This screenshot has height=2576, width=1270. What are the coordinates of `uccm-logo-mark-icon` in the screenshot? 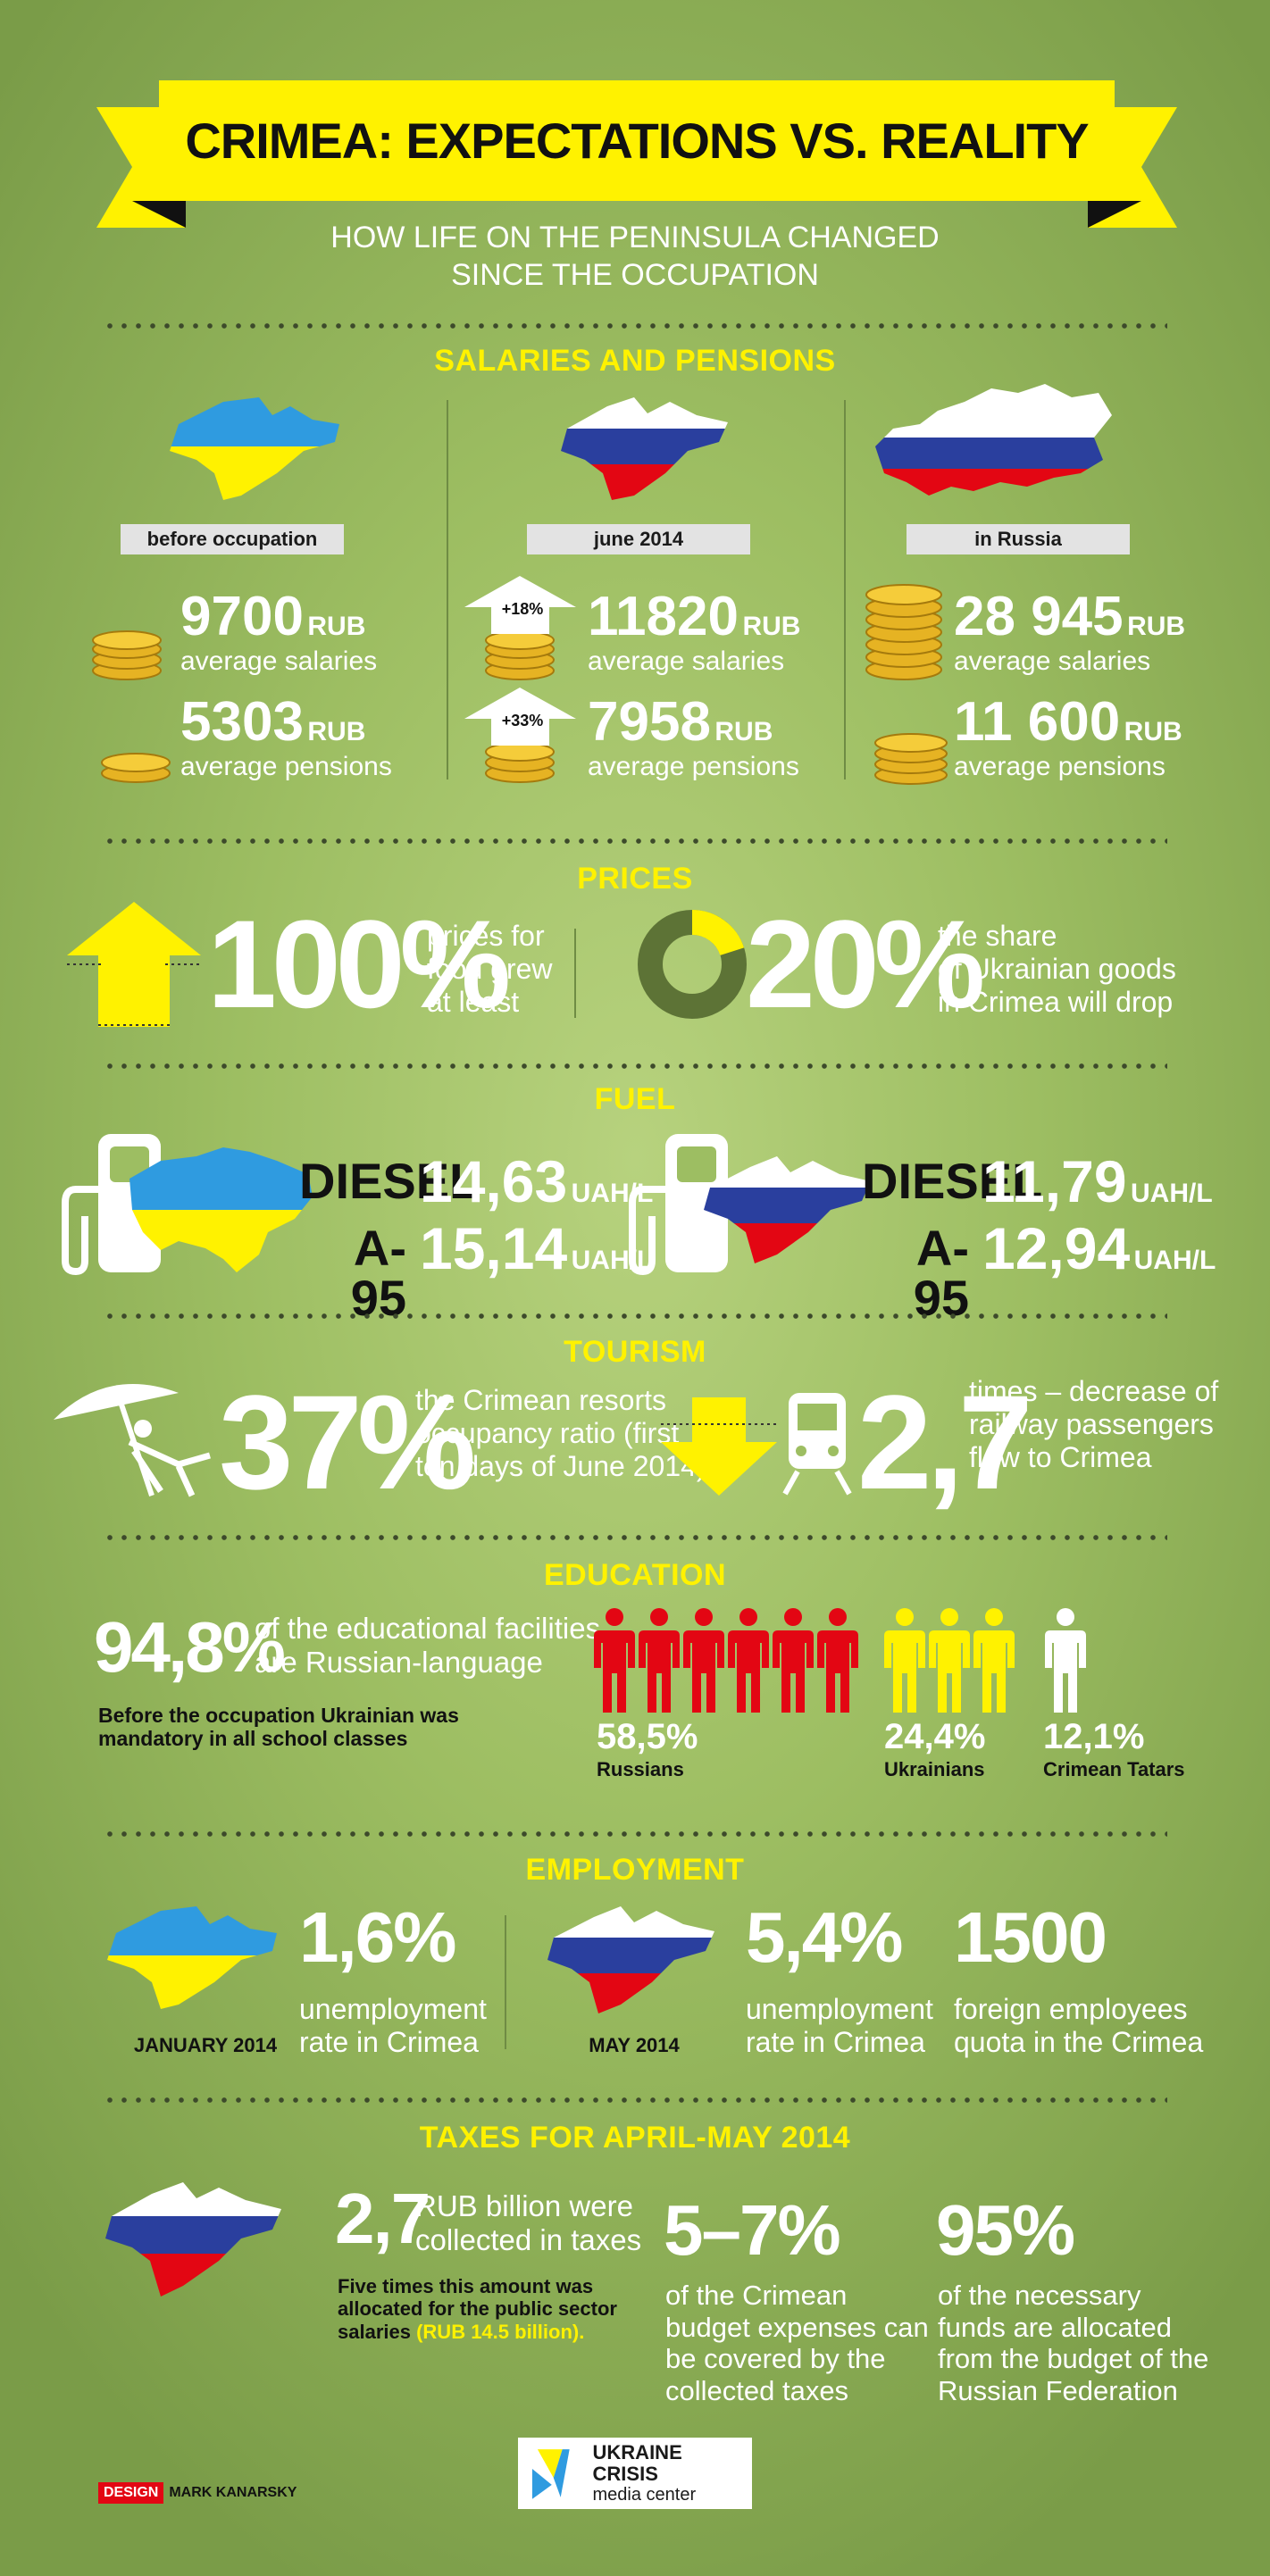 It's located at (550, 2474).